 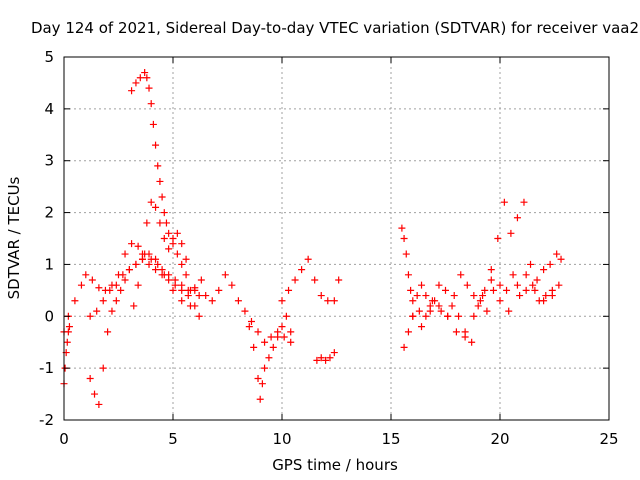 What do you see at coordinates (390, 439) in the screenshot?
I see `x-tick-label: 15` at bounding box center [390, 439].